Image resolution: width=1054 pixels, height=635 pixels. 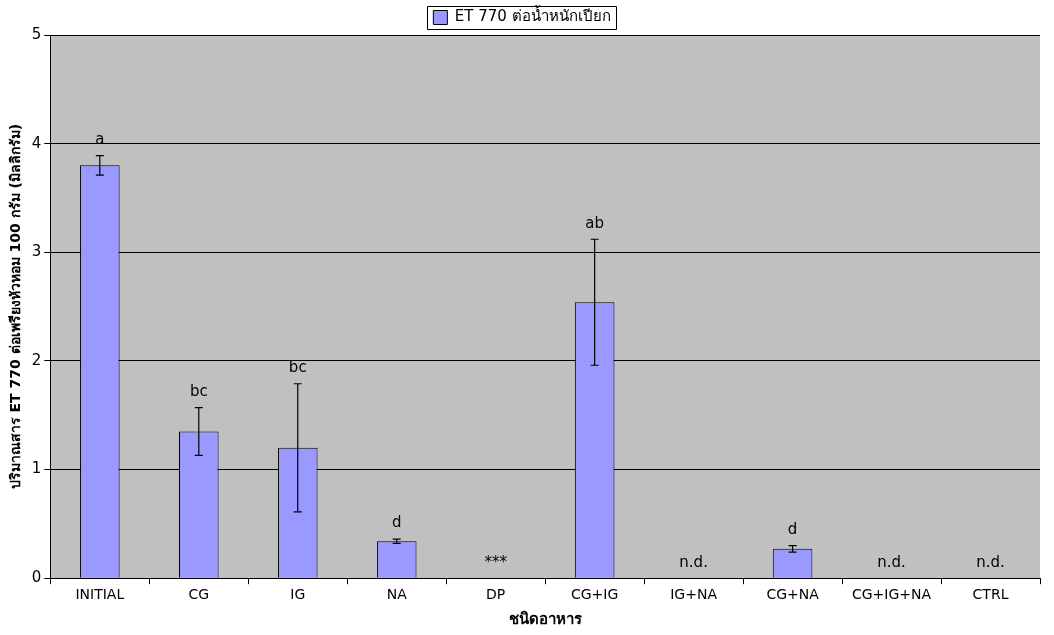 What do you see at coordinates (496, 561) in the screenshot?
I see `annotation: ***` at bounding box center [496, 561].